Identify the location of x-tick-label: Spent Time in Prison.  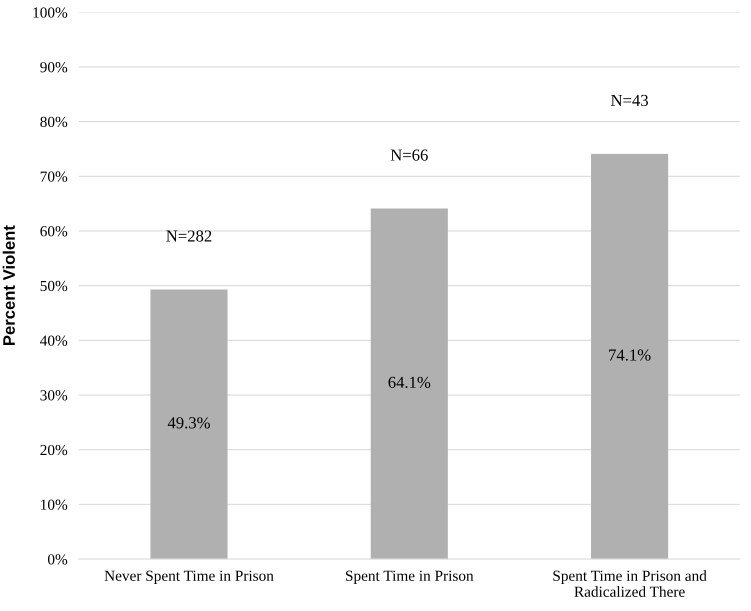
(410, 577).